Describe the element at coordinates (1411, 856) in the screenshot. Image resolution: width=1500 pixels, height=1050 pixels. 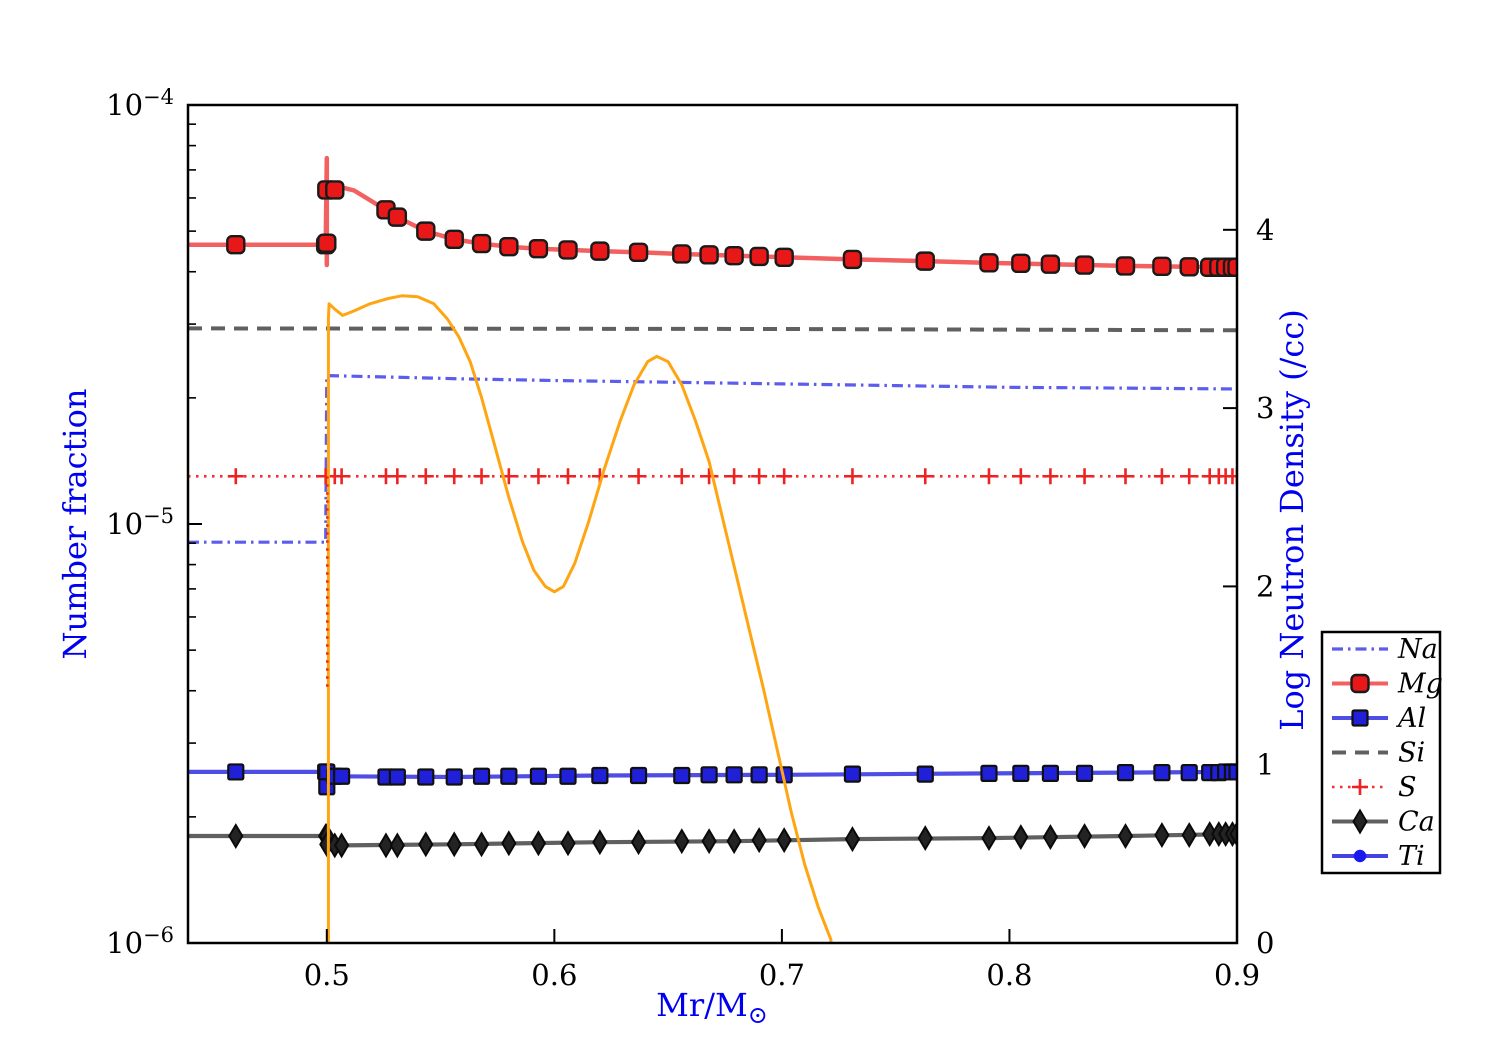
I see `legend-label-Ti: Ti` at that location.